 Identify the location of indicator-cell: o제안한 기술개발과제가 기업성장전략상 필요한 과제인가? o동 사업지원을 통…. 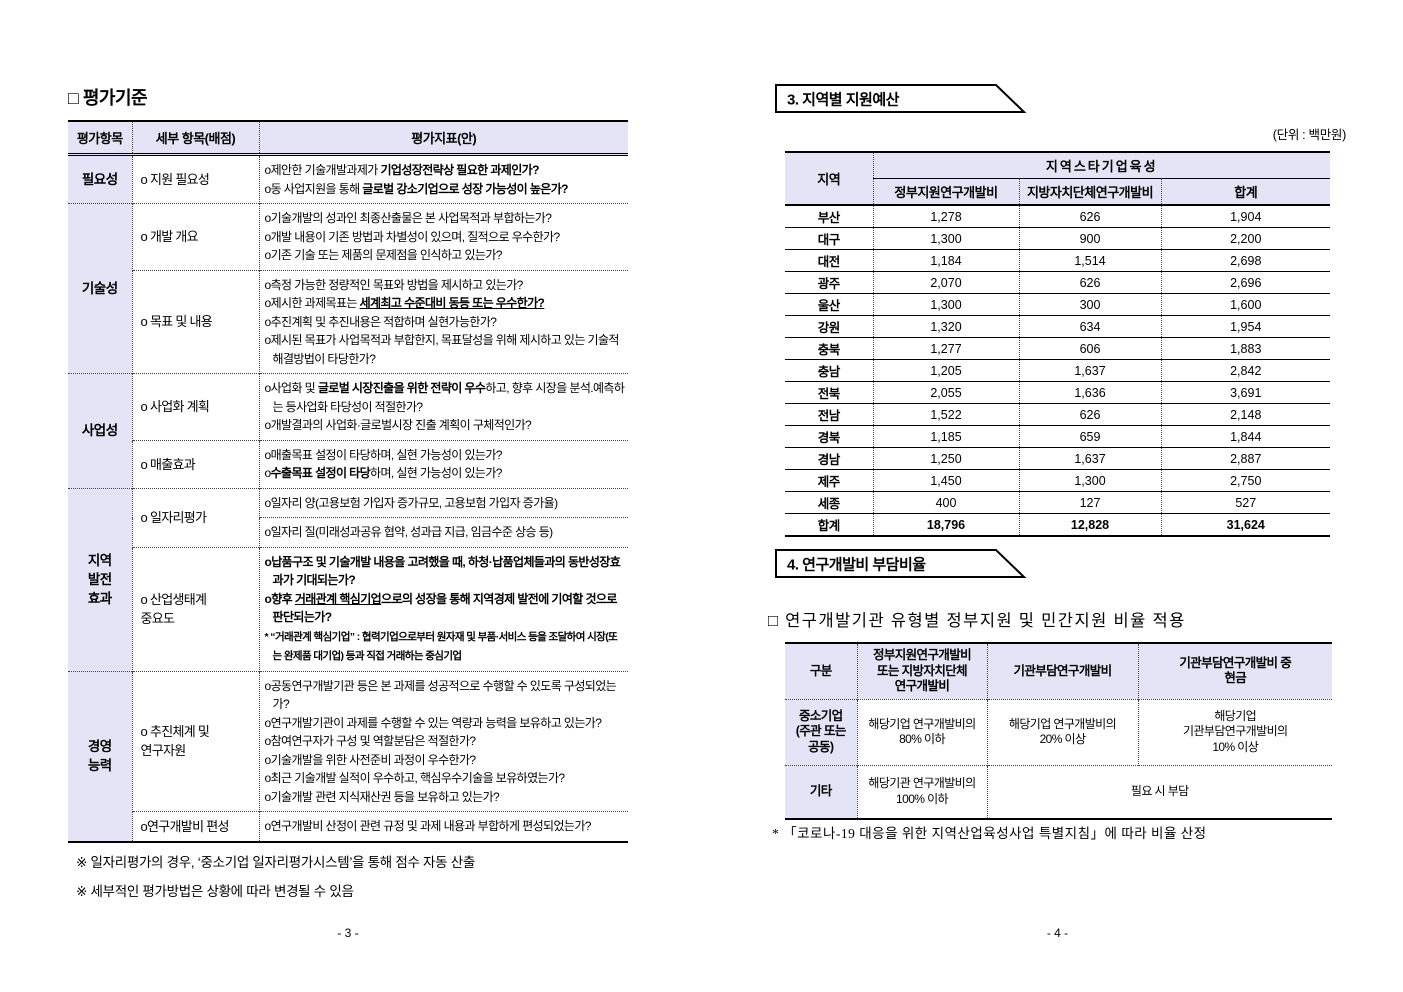
(443, 179).